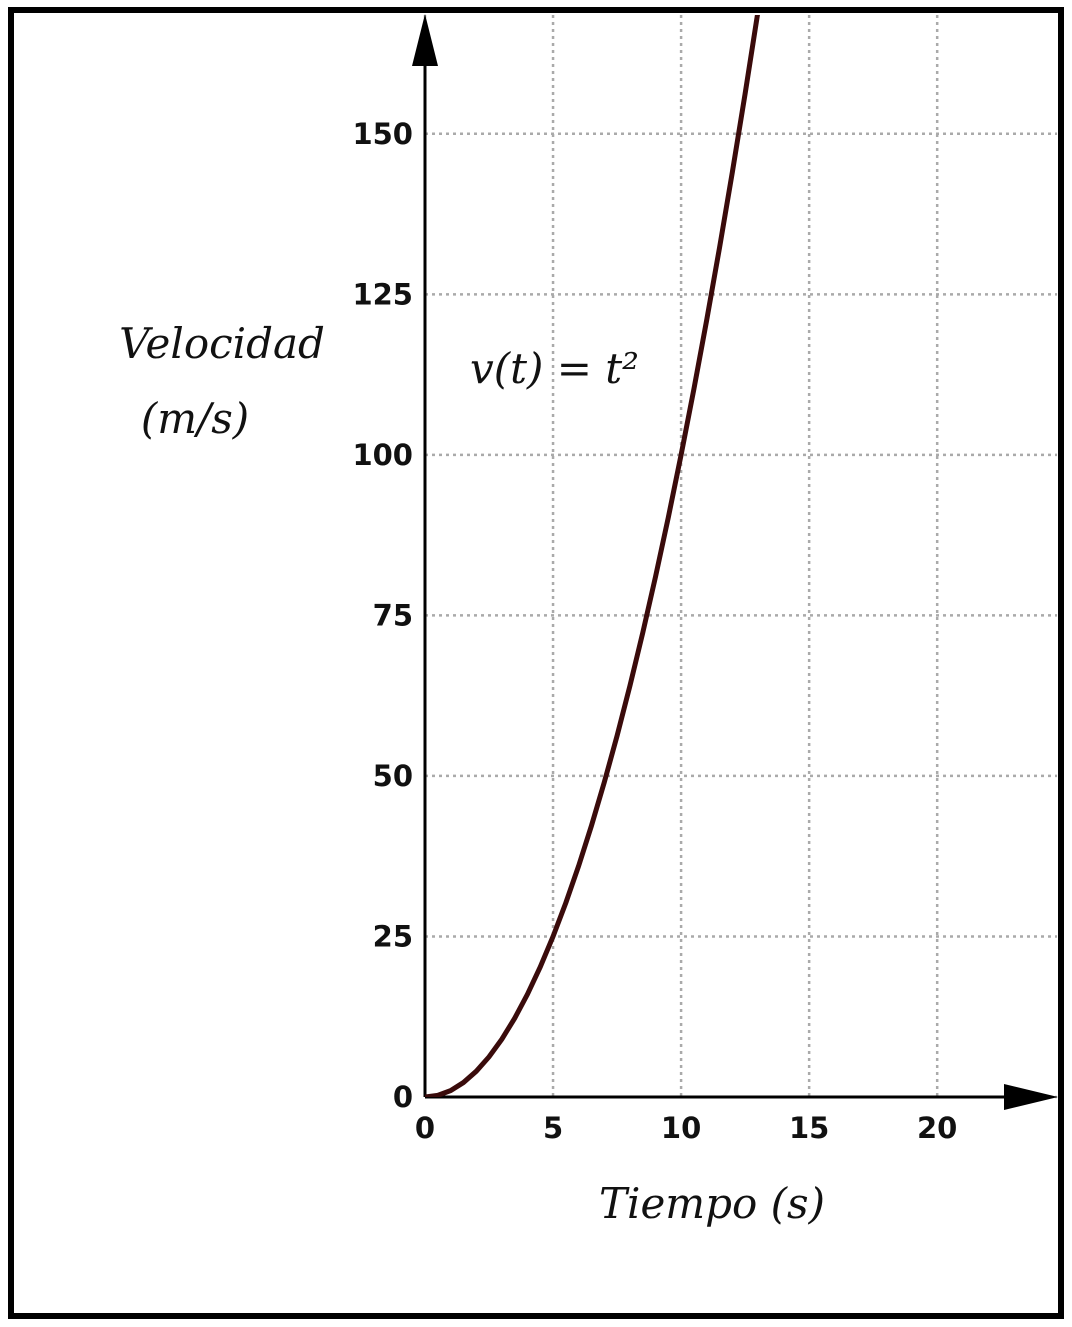 This screenshot has height=1327, width=1072. What do you see at coordinates (425, 1128) in the screenshot?
I see `x-tick-label: 0` at bounding box center [425, 1128].